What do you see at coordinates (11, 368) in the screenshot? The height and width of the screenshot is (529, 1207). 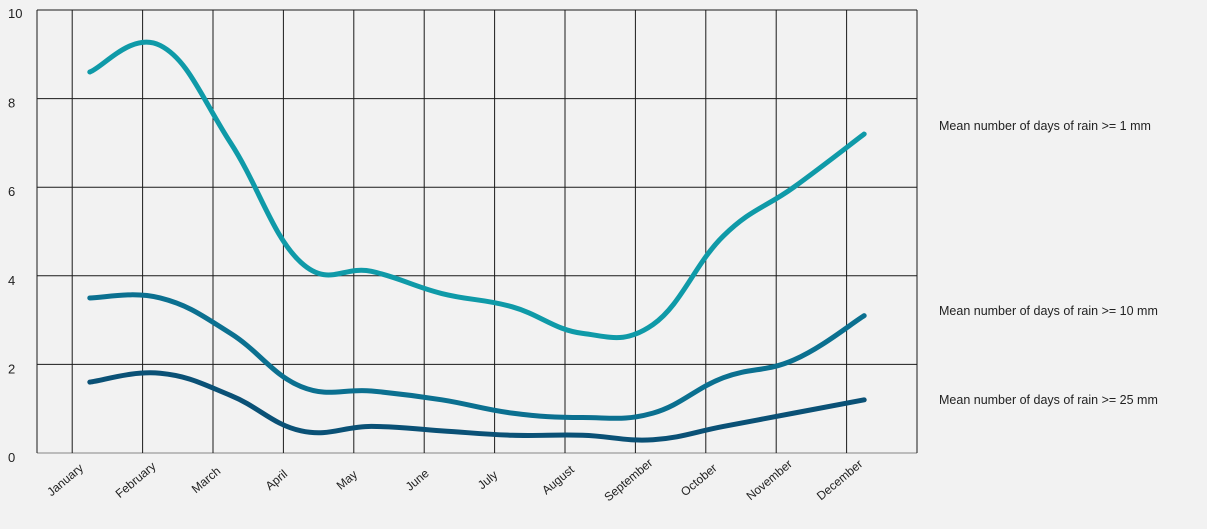 I see `y-tick-label: 2` at bounding box center [11, 368].